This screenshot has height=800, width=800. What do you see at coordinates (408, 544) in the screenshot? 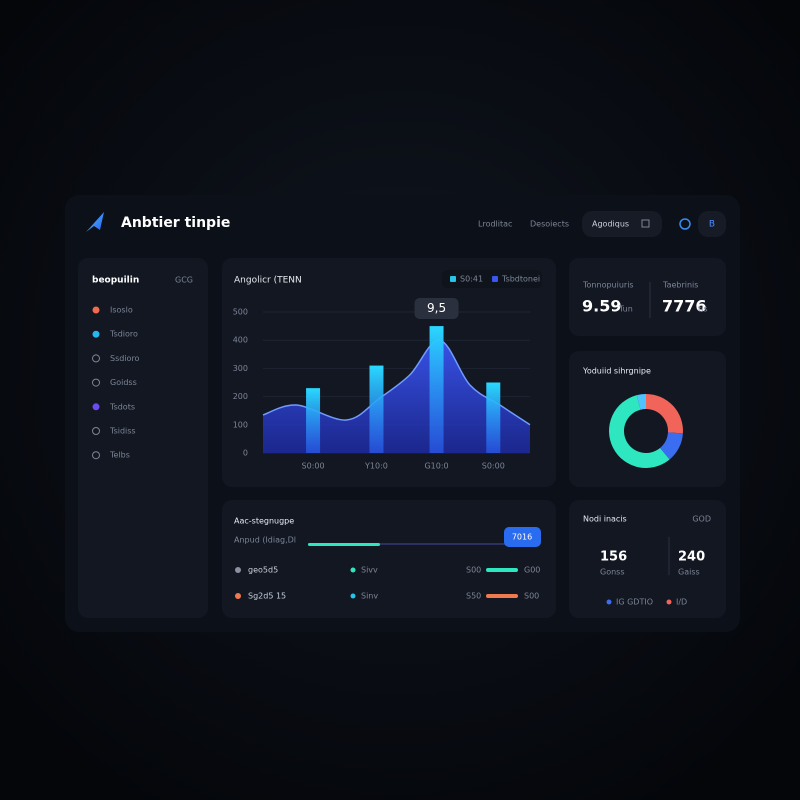
I see `progress-track` at bounding box center [408, 544].